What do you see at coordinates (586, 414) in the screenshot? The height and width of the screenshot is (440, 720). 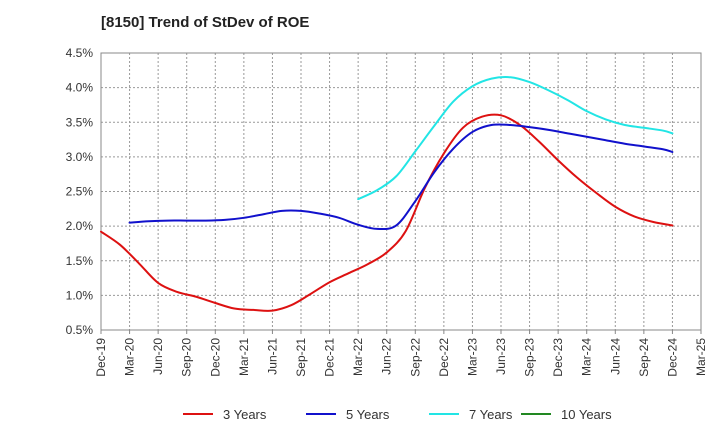 I see `legend-label: 10 Years` at bounding box center [586, 414].